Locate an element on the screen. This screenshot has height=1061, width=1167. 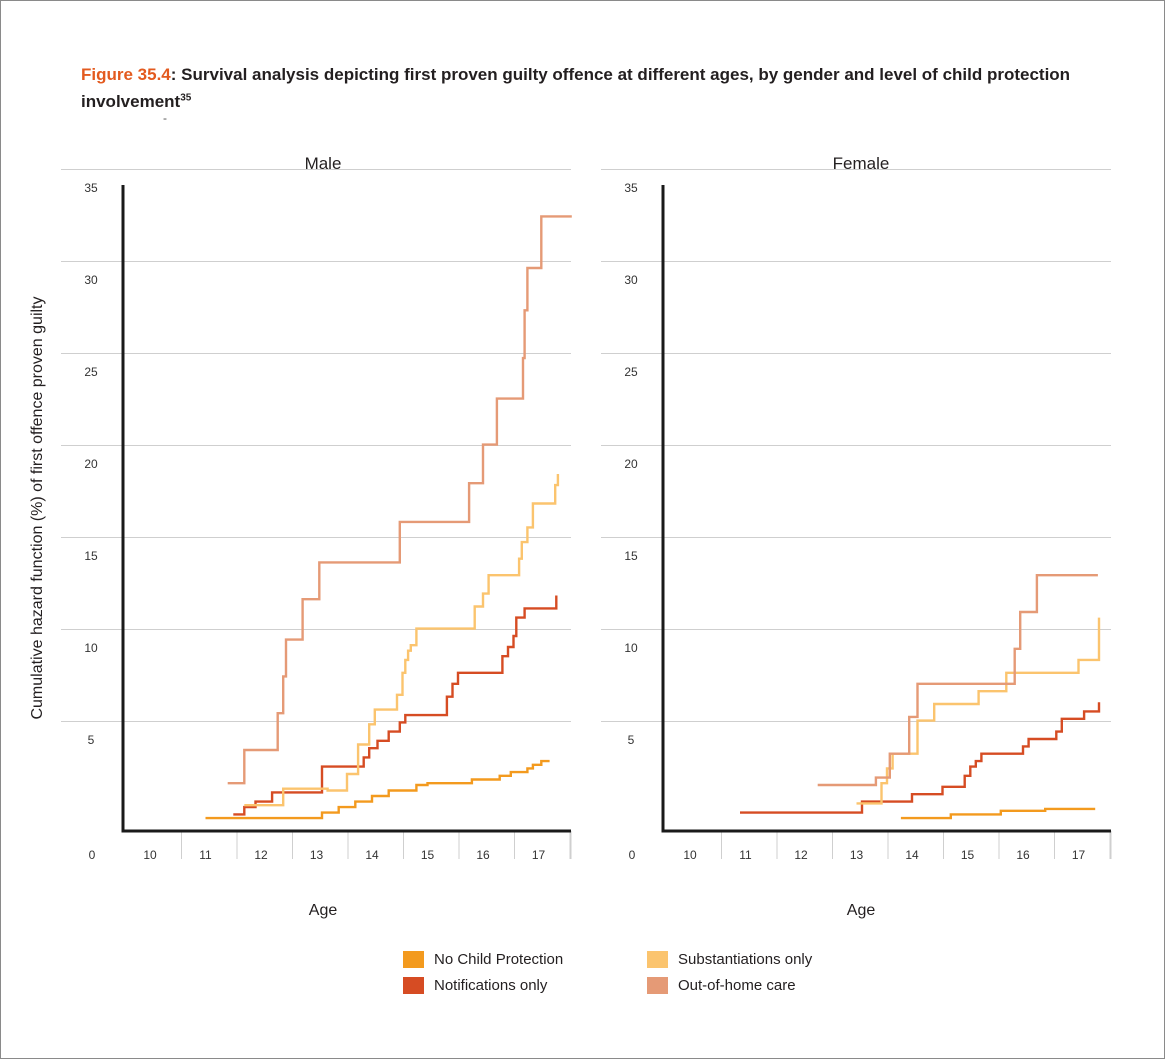
legend-item-no-child-protection: No Child Protection is located at coordinates (483, 959).